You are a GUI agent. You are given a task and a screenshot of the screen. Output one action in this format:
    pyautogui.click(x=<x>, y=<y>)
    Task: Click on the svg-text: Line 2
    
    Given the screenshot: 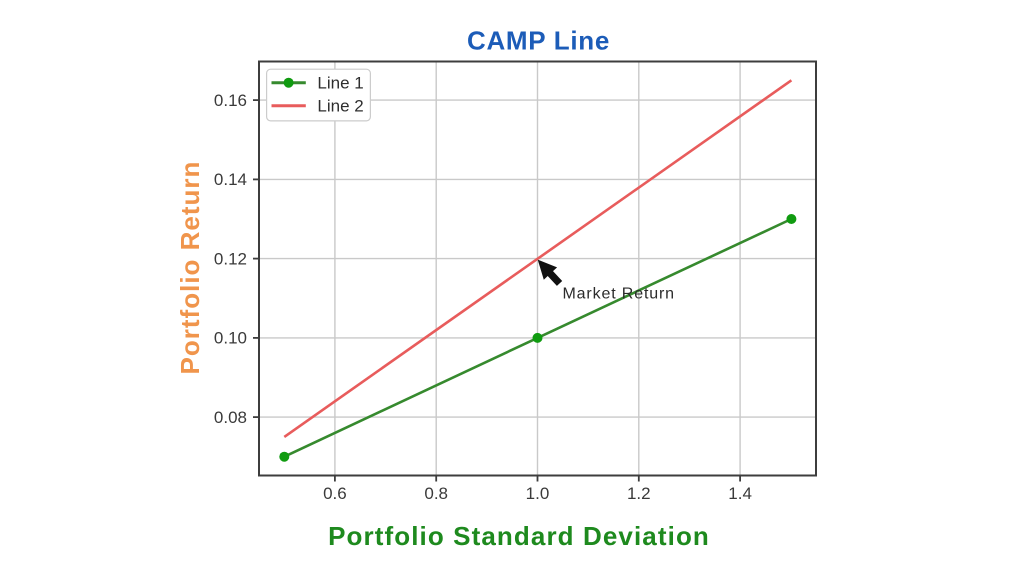 What is the action you would take?
    pyautogui.click(x=340, y=106)
    